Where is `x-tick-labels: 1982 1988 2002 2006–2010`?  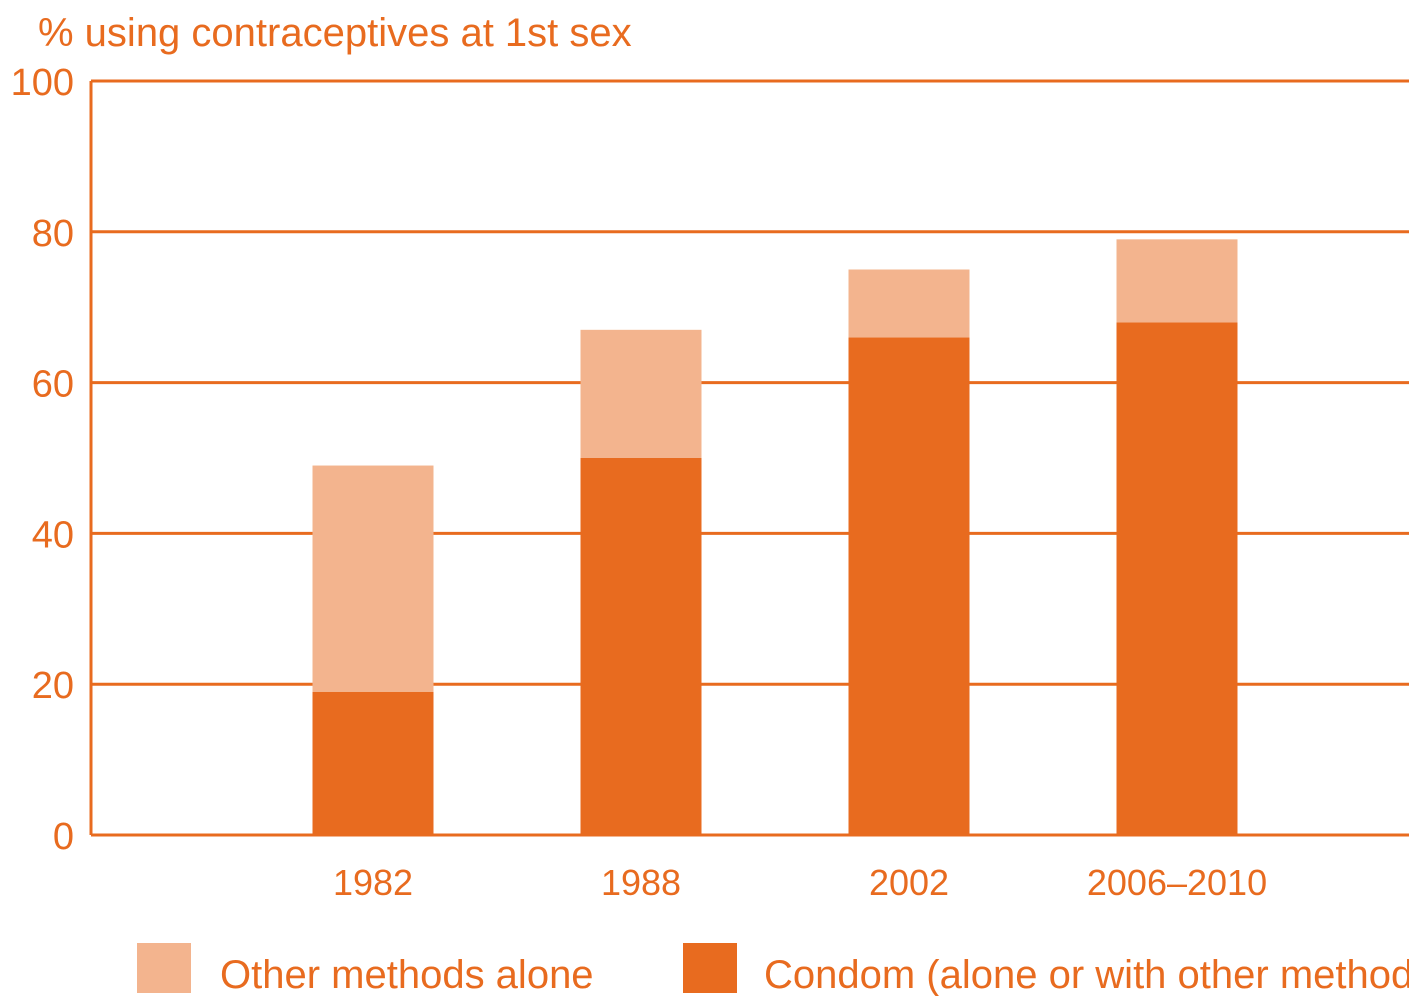
x-tick-labels: 1982 1988 2002 2006–2010 is located at coordinates (800, 882).